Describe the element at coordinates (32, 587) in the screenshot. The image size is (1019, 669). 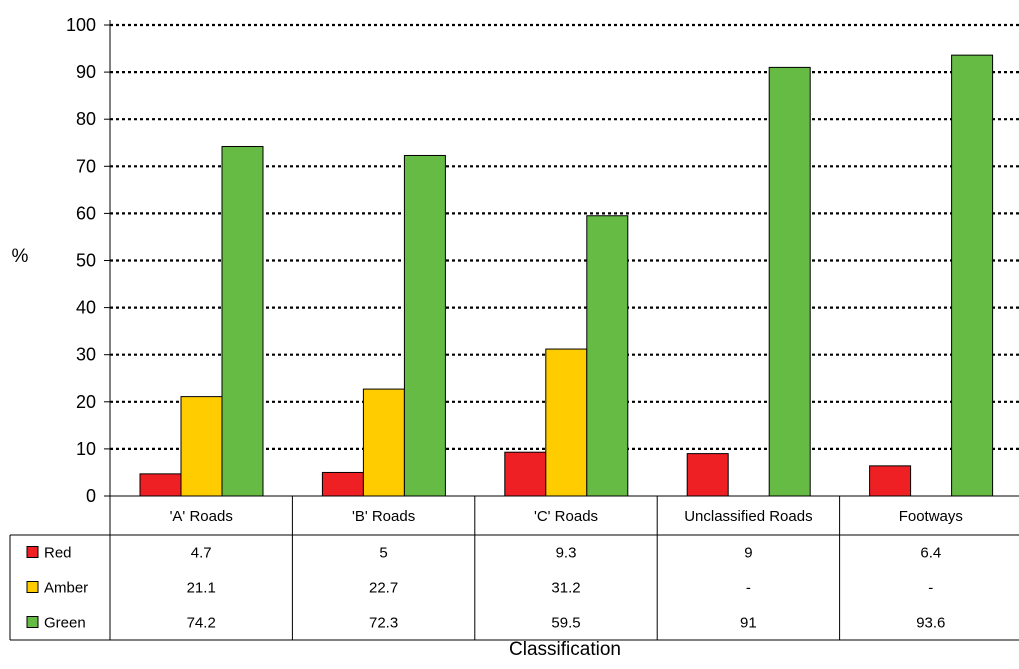
I see `legend-swatch-amber` at that location.